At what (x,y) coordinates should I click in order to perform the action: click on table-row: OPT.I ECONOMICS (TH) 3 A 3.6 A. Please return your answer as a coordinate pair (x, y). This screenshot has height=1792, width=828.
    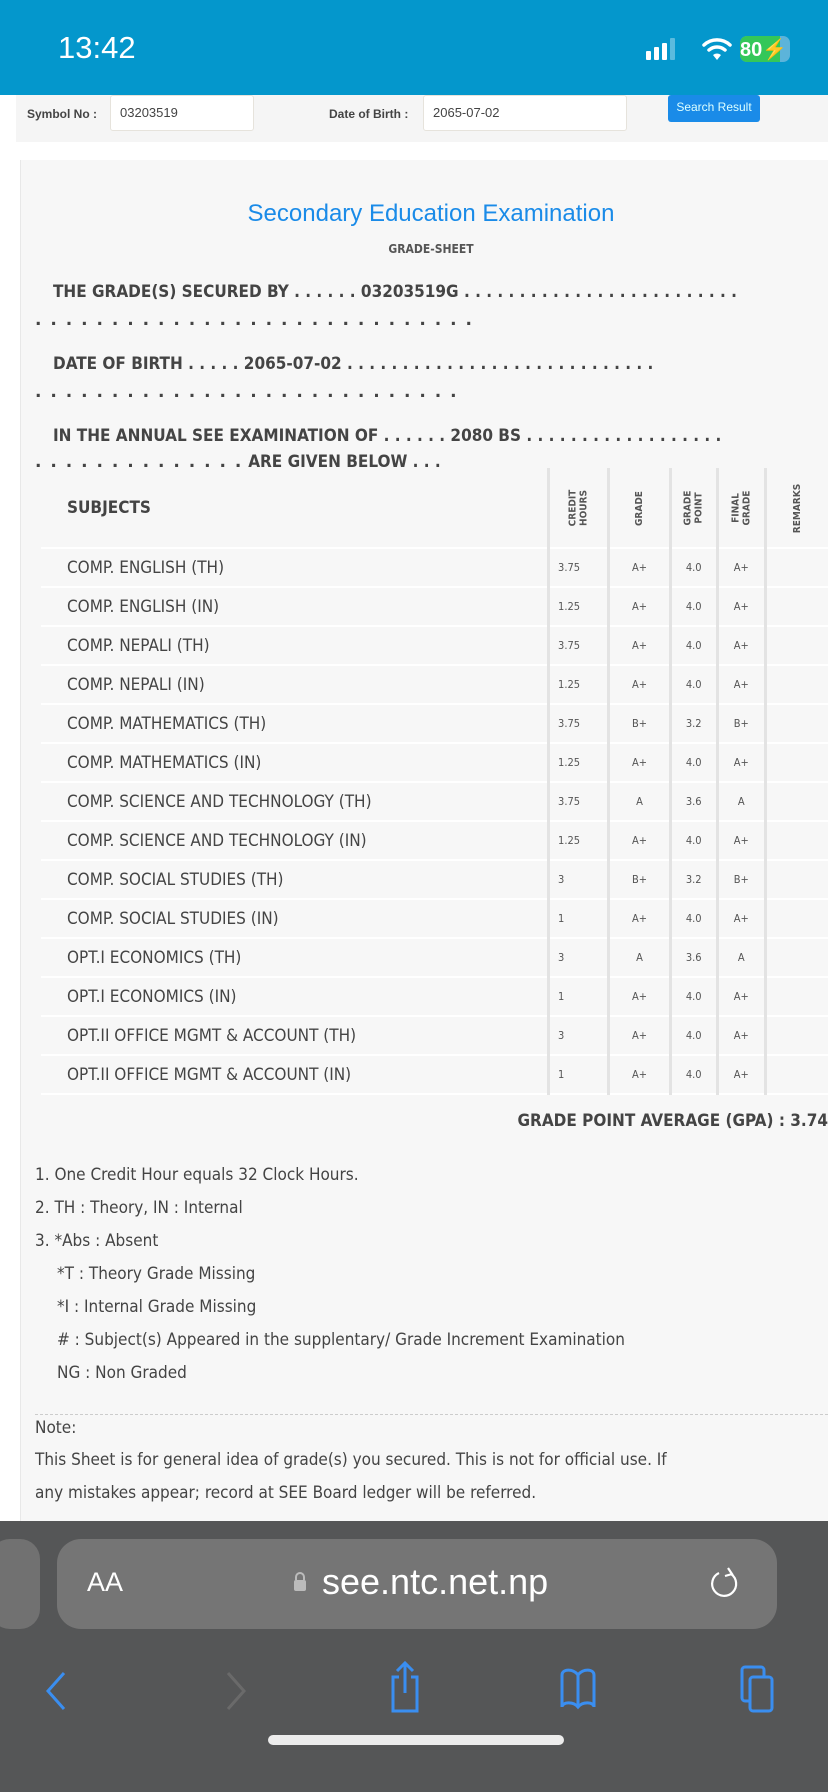
    Looking at the image, I should click on (434, 958).